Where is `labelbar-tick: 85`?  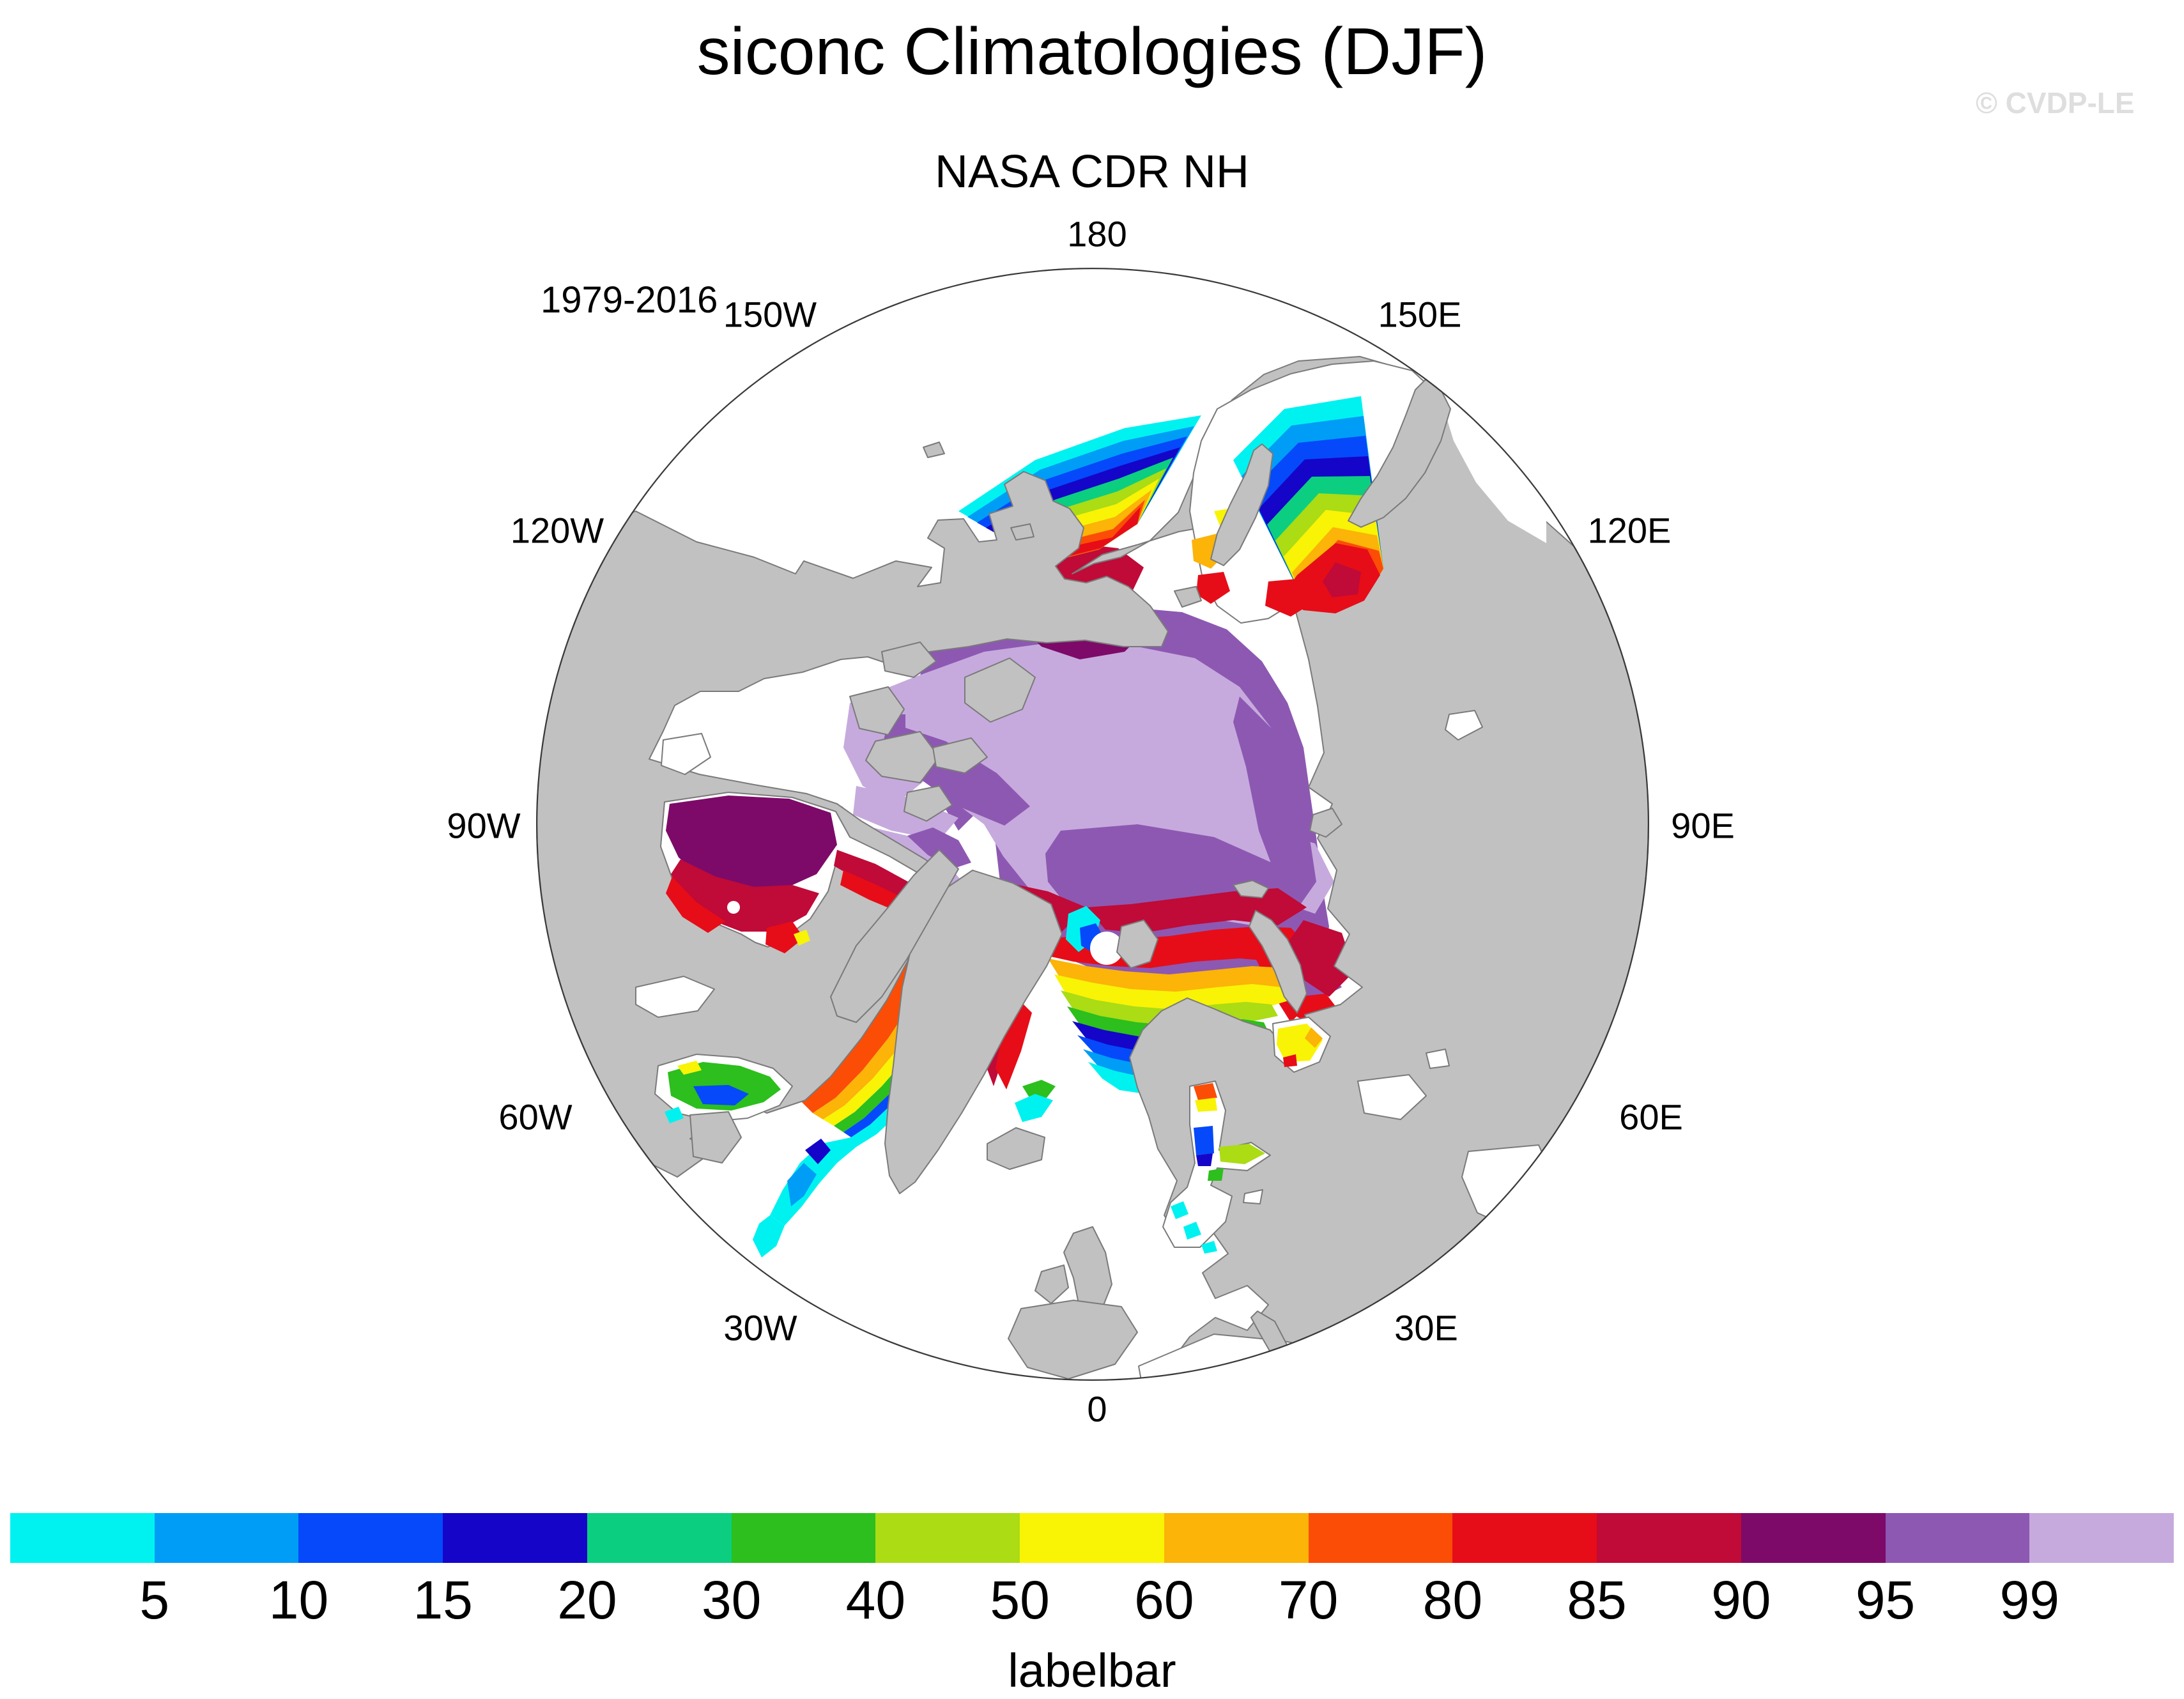
labelbar-tick: 85 is located at coordinates (1597, 1600).